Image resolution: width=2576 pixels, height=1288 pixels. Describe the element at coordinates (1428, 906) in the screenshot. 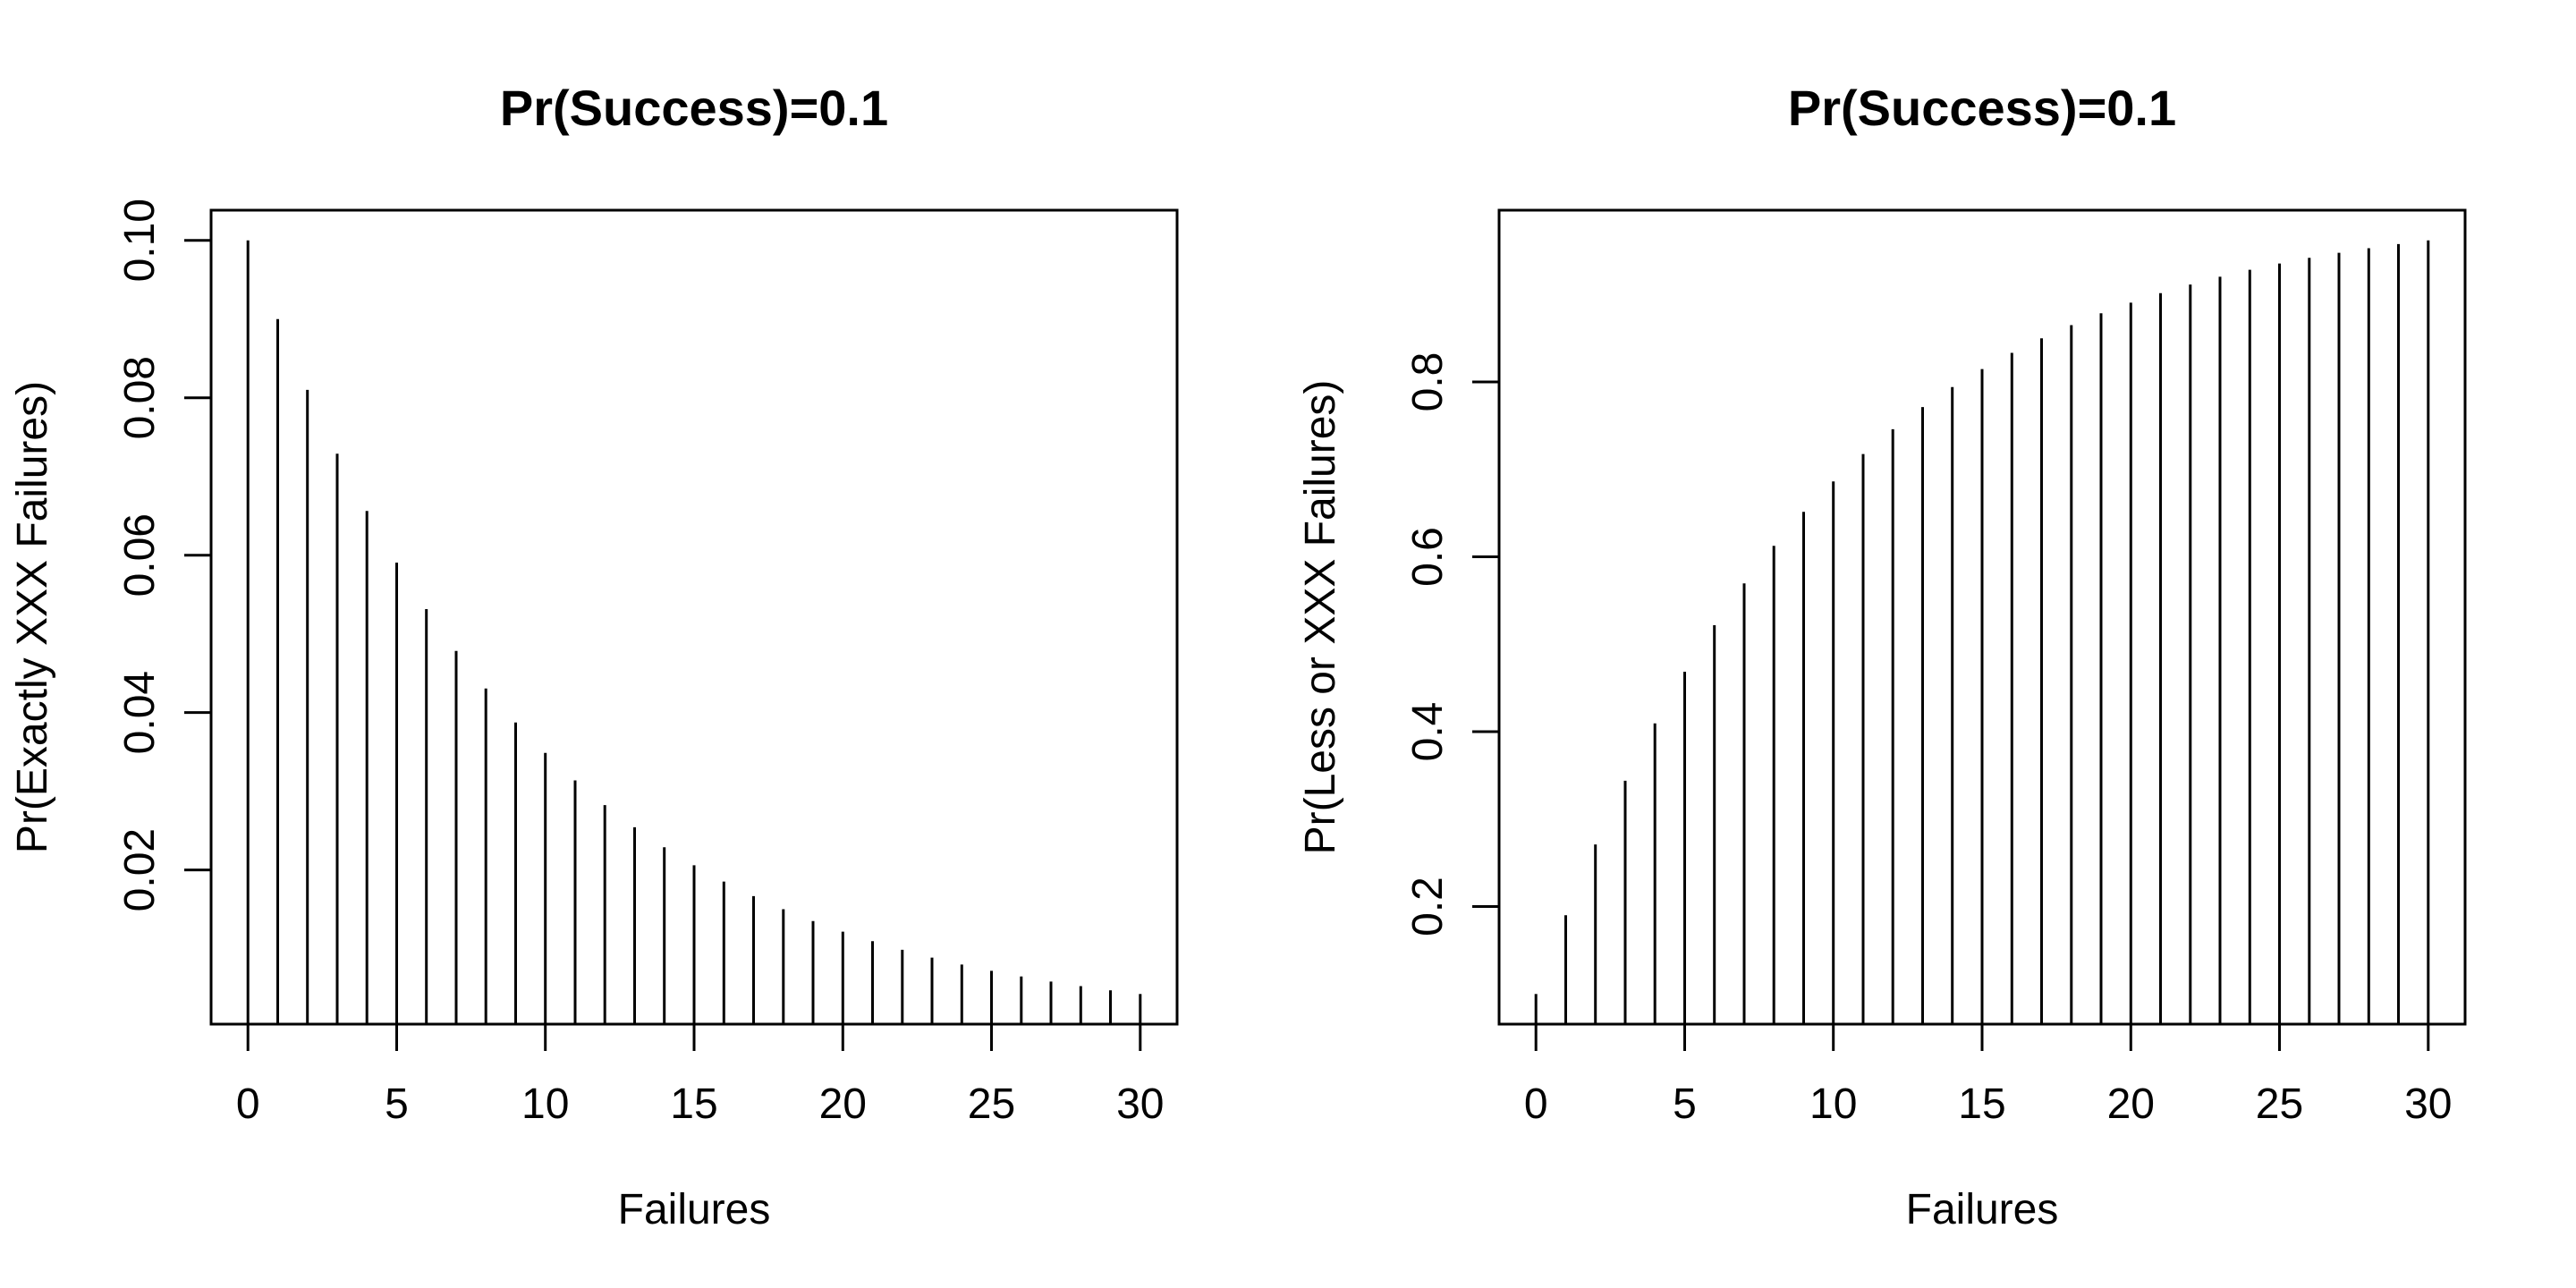

I see `y-tick-label: 0.2` at that location.